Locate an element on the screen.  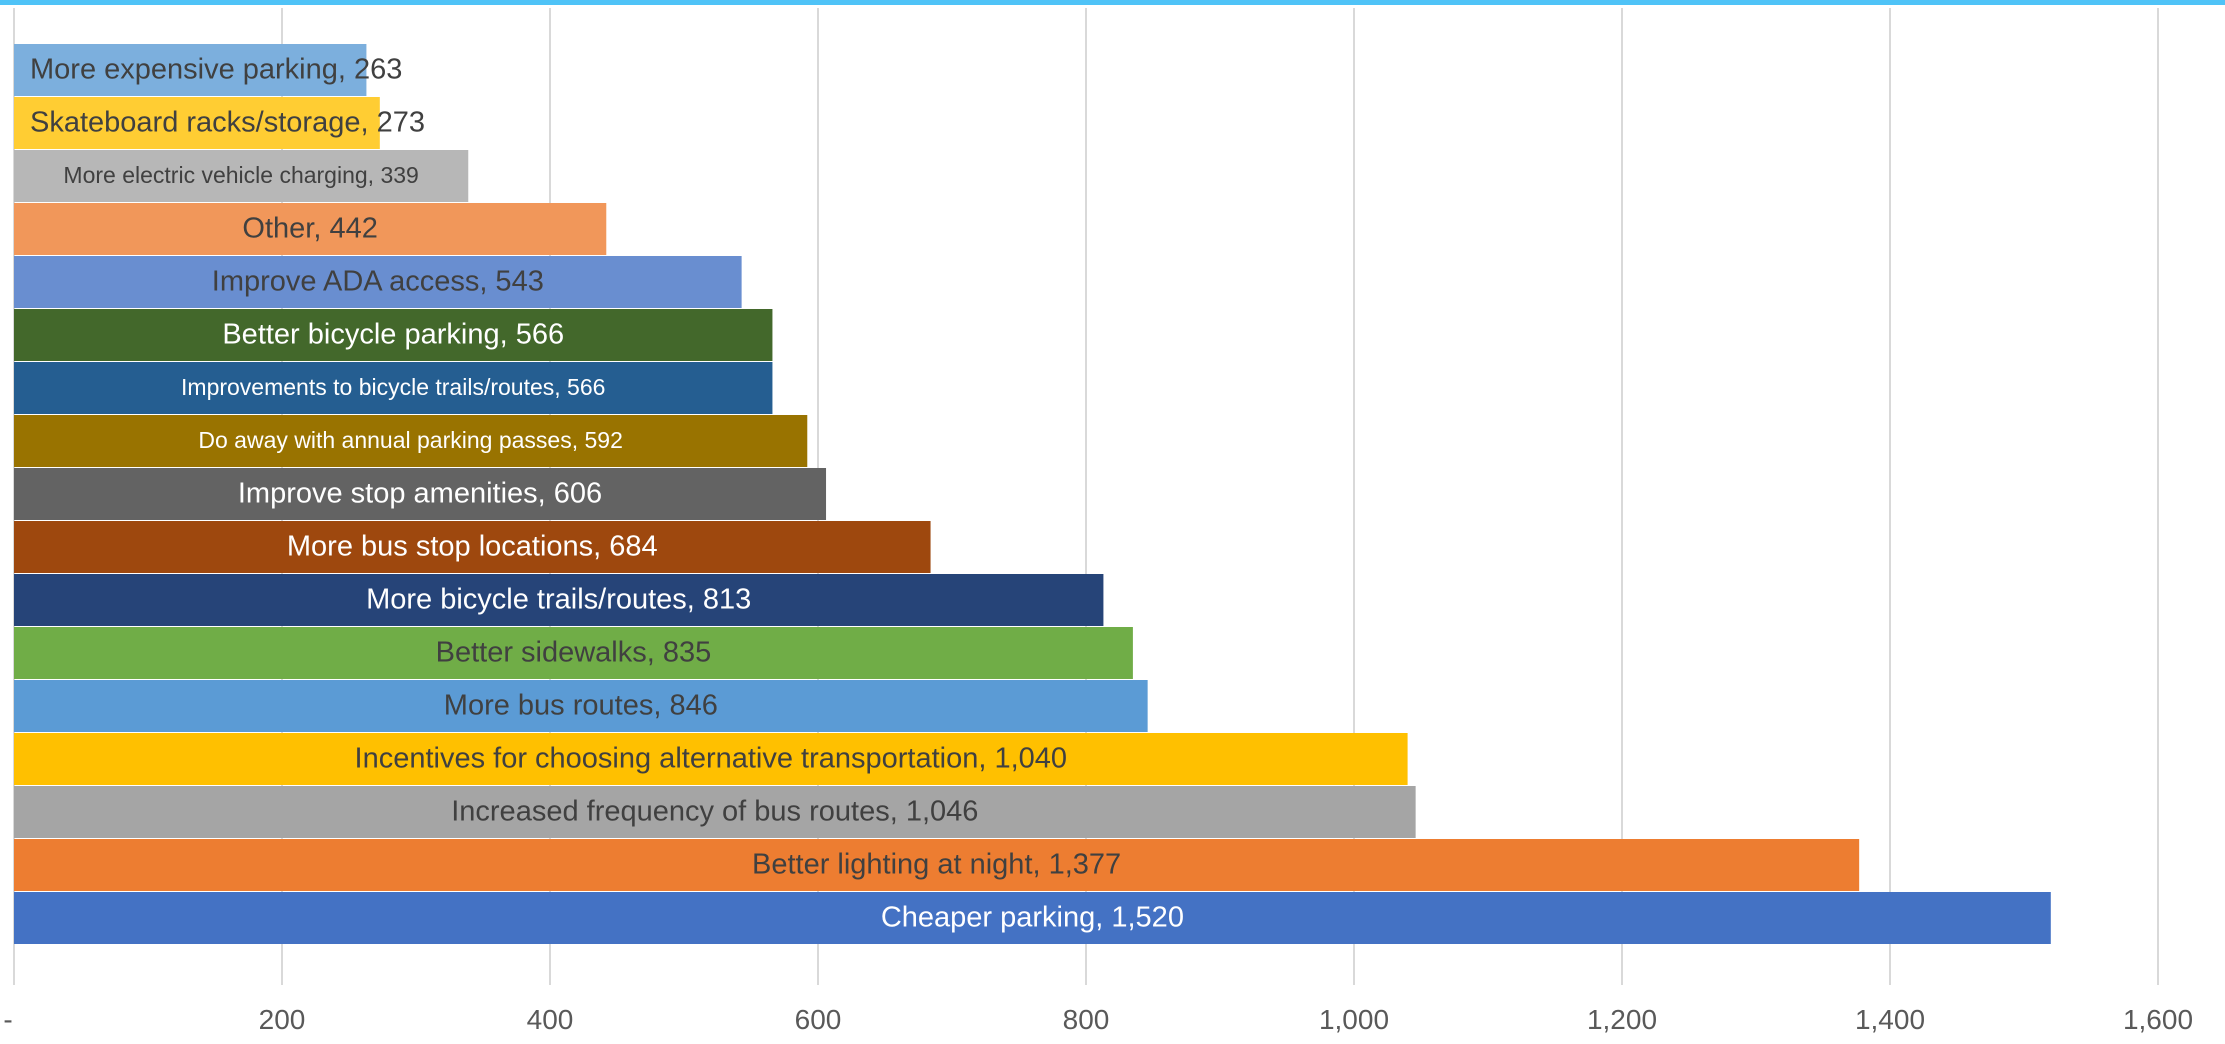
x-tick-label: 1,200 is located at coordinates (1622, 1019).